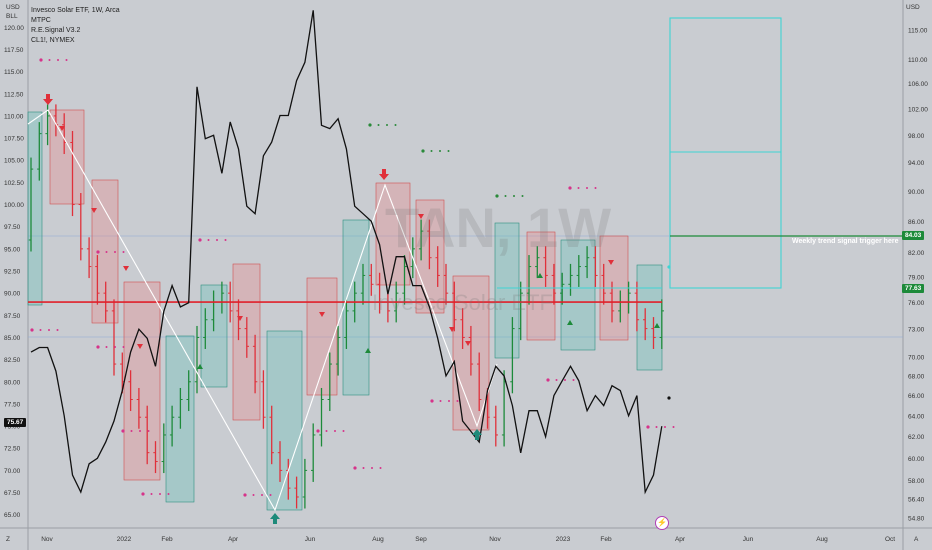 The image size is (932, 550). What do you see at coordinates (913, 235) in the screenshot?
I see `green-price-tag: 84.03` at bounding box center [913, 235].